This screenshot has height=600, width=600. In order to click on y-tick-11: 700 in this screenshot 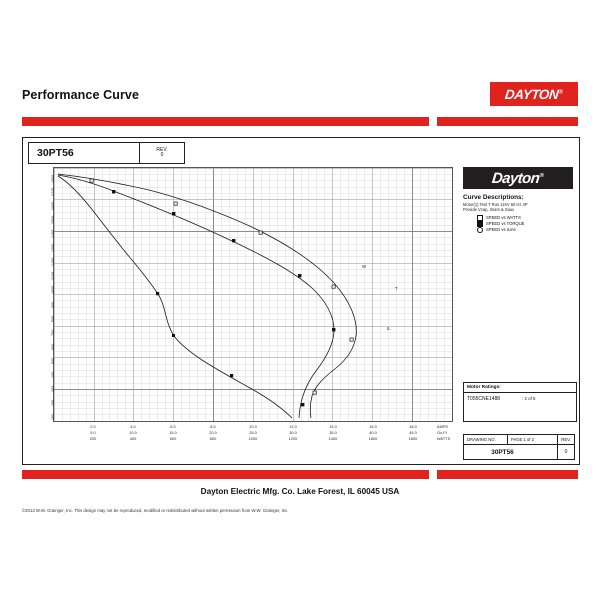, I will do `click(53, 332)`.